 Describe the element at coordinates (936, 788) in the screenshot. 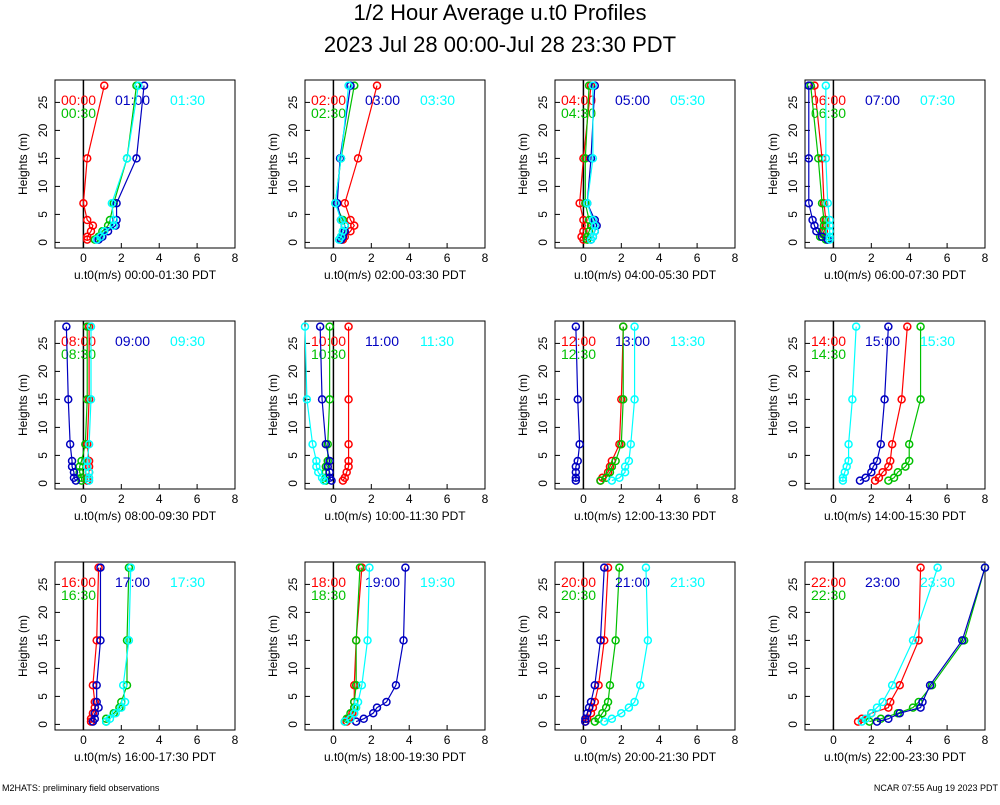

I see `footer-right: NCAR 07:55 Aug 19 2023 PDT` at that location.